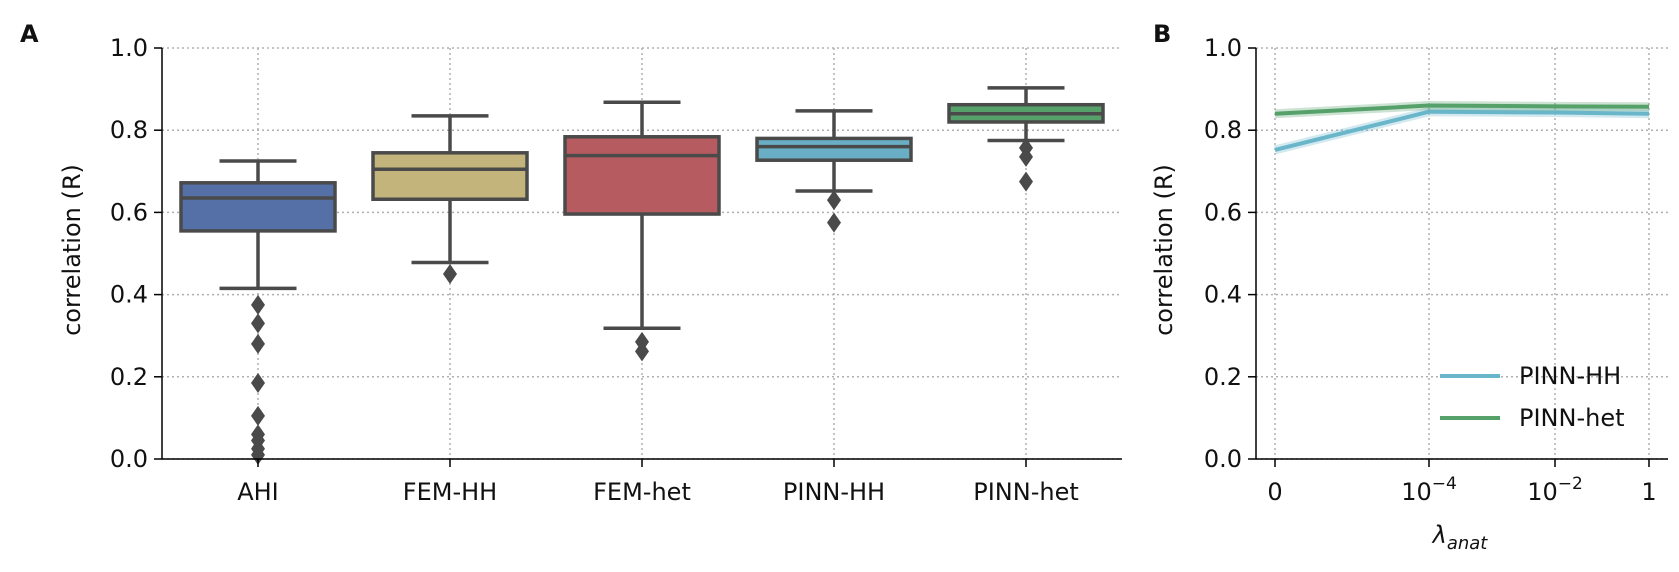 Image resolution: width=1679 pixels, height=572 pixels. I want to click on panel-b-letter: B, so click(1162, 34).